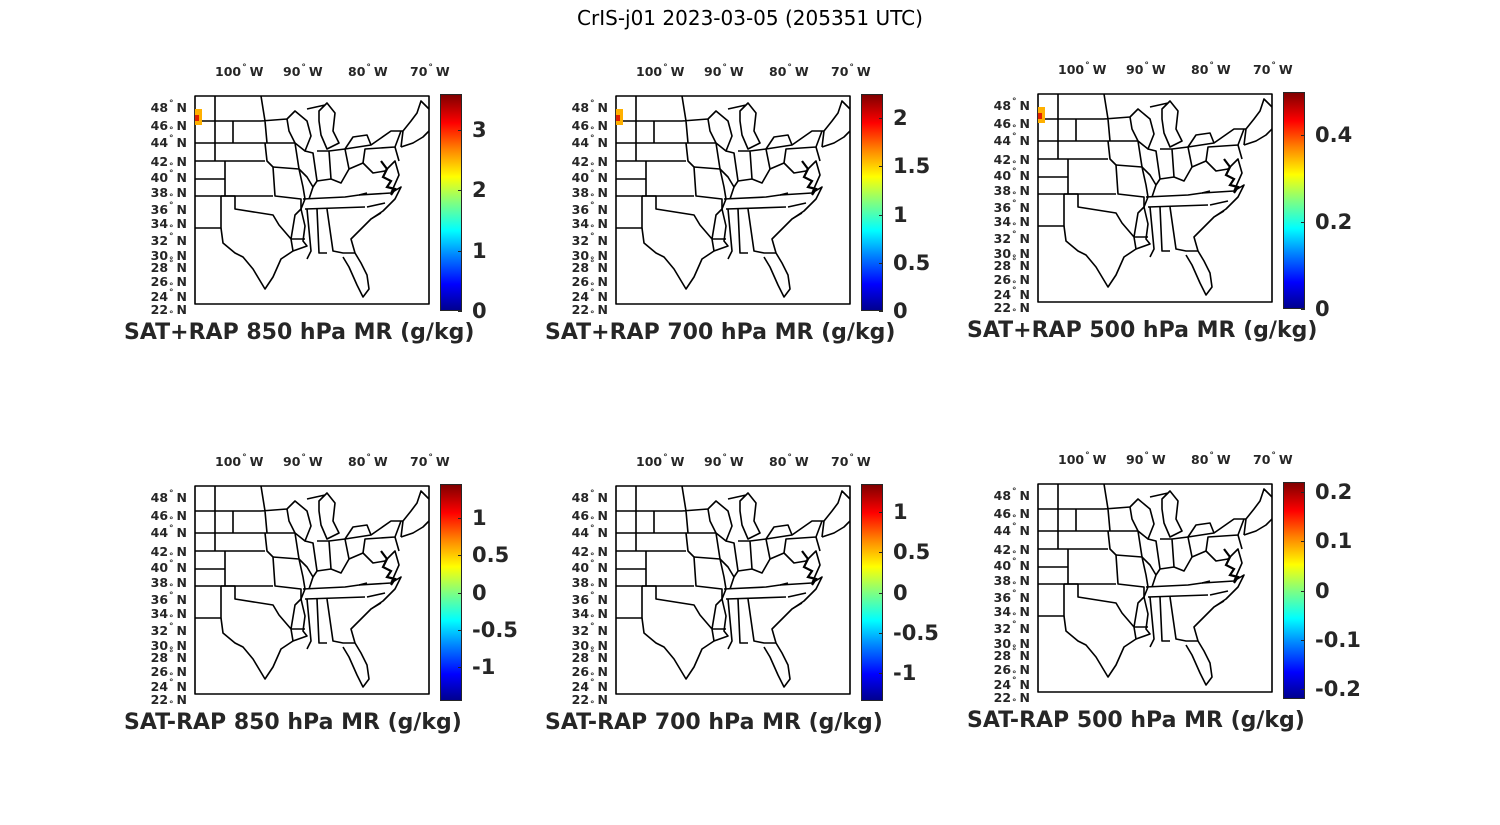  I want to click on lat-tick-label: 22° N, so click(168, 701).